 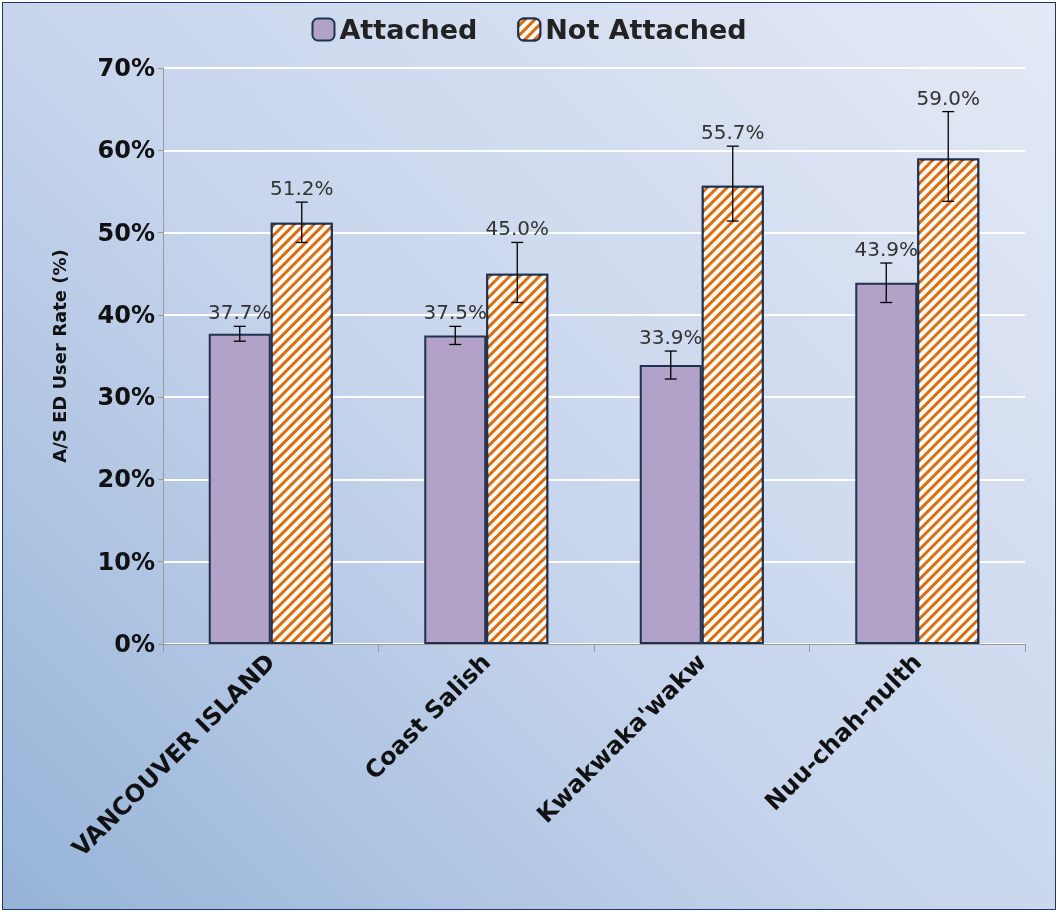 What do you see at coordinates (732, 132) in the screenshot?
I see `data-label: 55.7%` at bounding box center [732, 132].